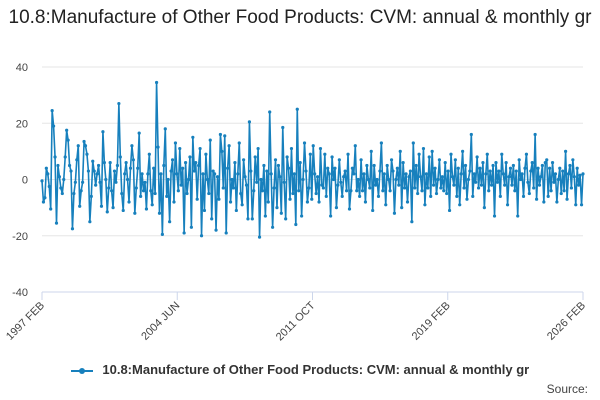  What do you see at coordinates (20, 237) in the screenshot?
I see `y-tick-label: -20` at bounding box center [20, 237].